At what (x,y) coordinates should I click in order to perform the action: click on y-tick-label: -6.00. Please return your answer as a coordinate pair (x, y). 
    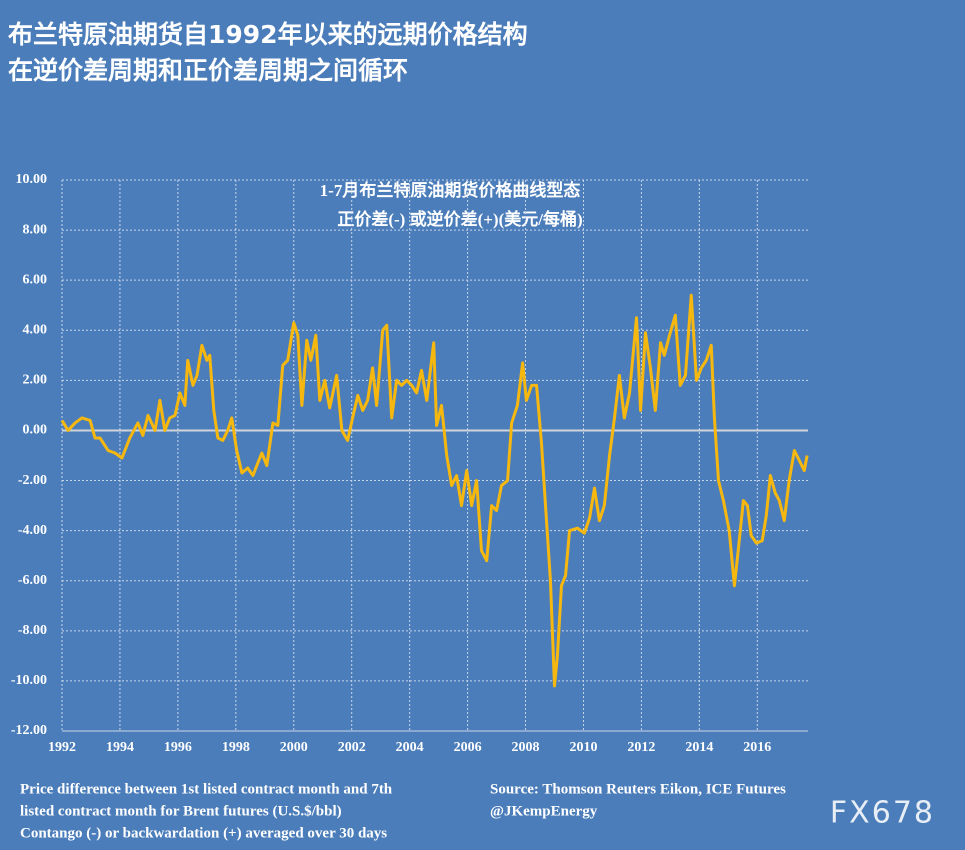
    Looking at the image, I should click on (32, 580).